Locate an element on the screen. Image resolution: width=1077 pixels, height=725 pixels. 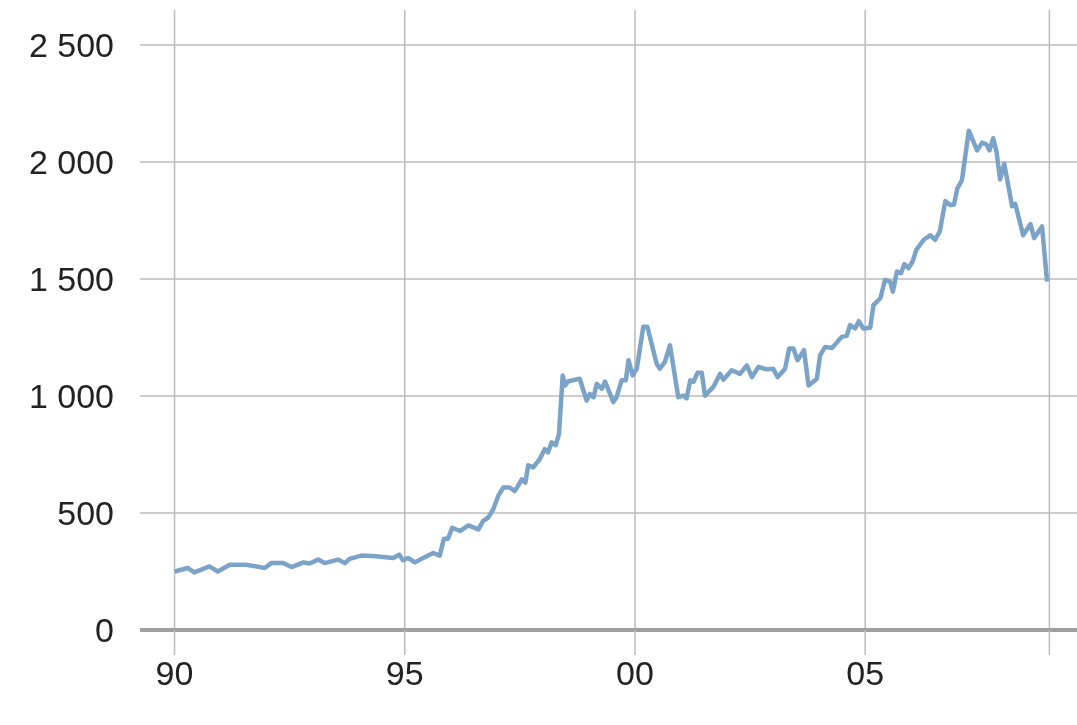
y-tick-label: 1 500 is located at coordinates (71, 279).